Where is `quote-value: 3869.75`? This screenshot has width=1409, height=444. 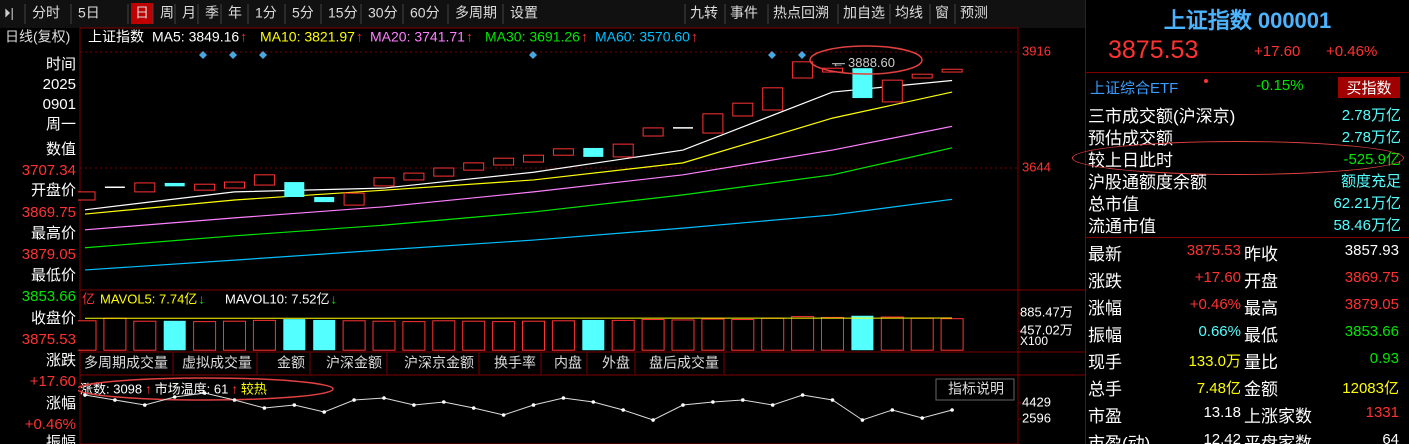 quote-value: 3869.75 is located at coordinates (1371, 277).